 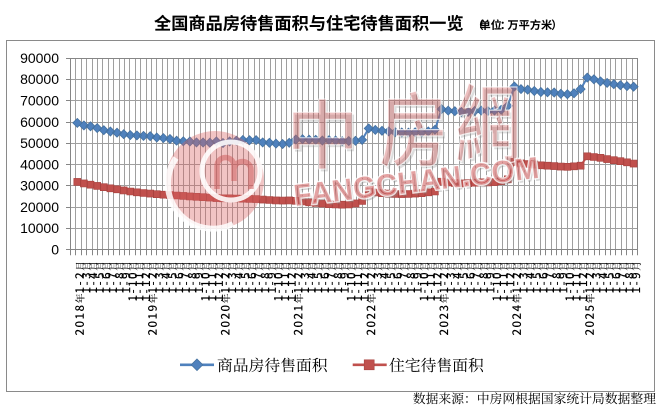 What do you see at coordinates (39, 122) in the screenshot?
I see `svg-text: 60000` at bounding box center [39, 122].